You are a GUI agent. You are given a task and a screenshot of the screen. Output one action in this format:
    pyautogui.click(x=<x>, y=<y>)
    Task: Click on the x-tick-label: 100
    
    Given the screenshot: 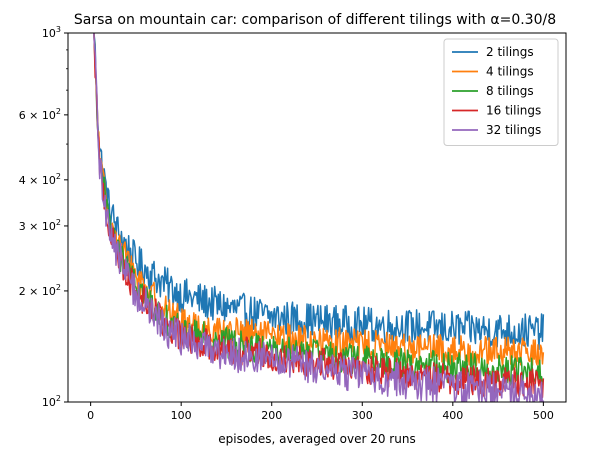 What is the action you would take?
    pyautogui.click(x=181, y=415)
    